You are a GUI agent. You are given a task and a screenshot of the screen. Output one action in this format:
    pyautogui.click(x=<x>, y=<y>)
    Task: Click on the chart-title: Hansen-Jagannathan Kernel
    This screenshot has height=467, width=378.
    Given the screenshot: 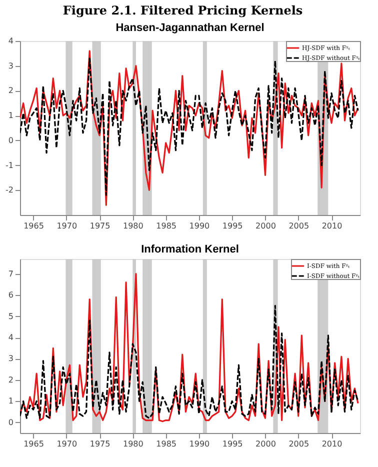 What is the action you would take?
    pyautogui.click(x=190, y=28)
    